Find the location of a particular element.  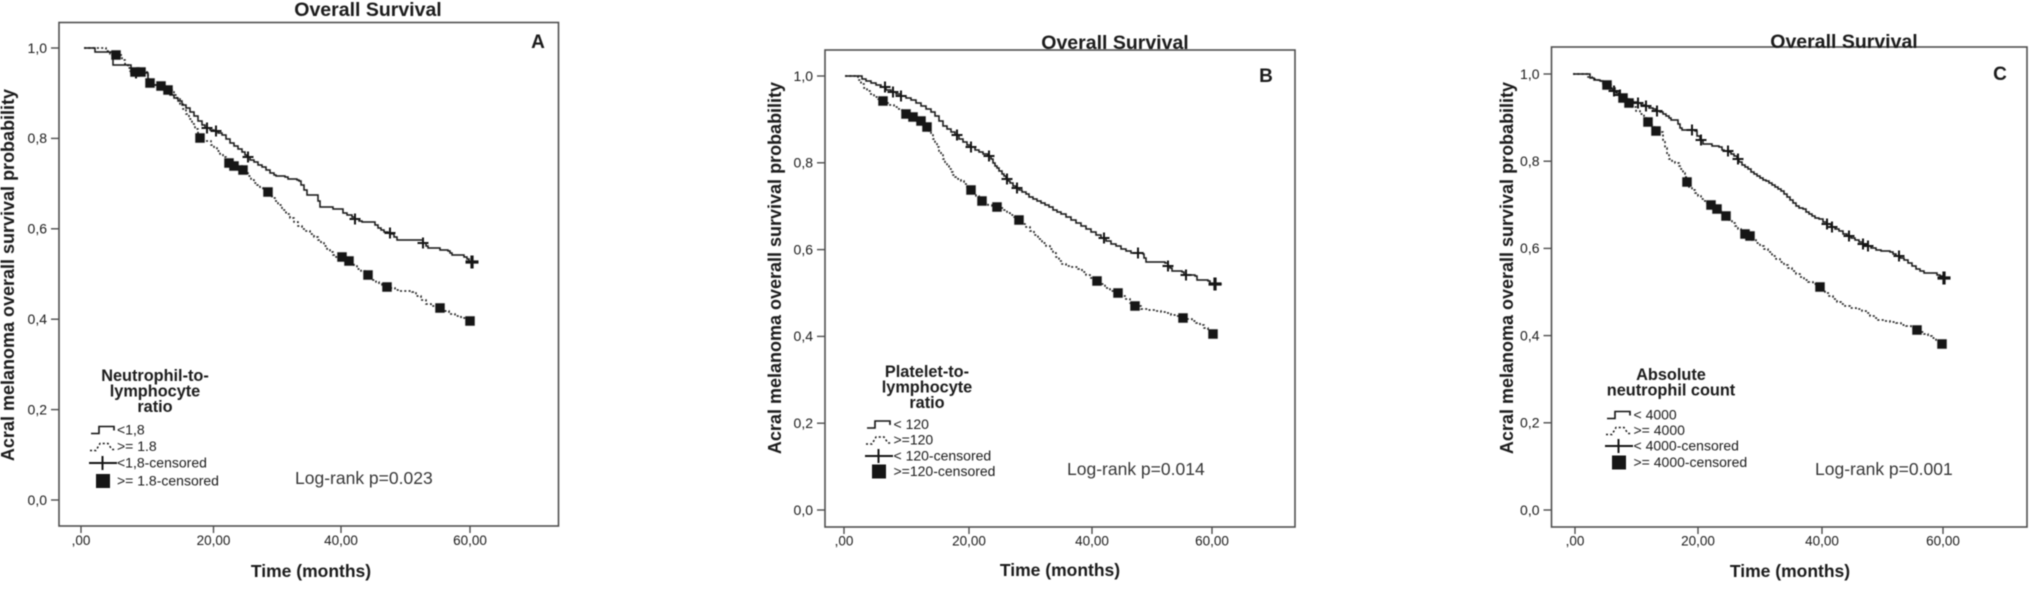

svg-text: Log-rank p=0.014 is located at coordinates (1136, 469).